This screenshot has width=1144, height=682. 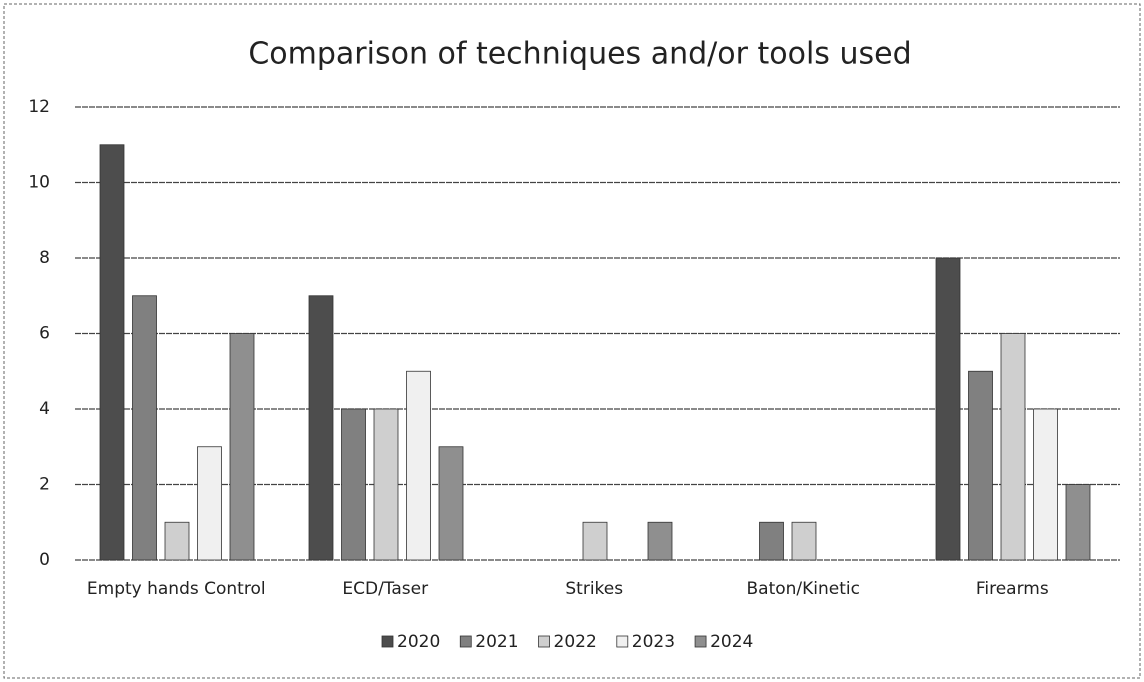 I want to click on y-tick-label: 2, so click(x=44, y=485).